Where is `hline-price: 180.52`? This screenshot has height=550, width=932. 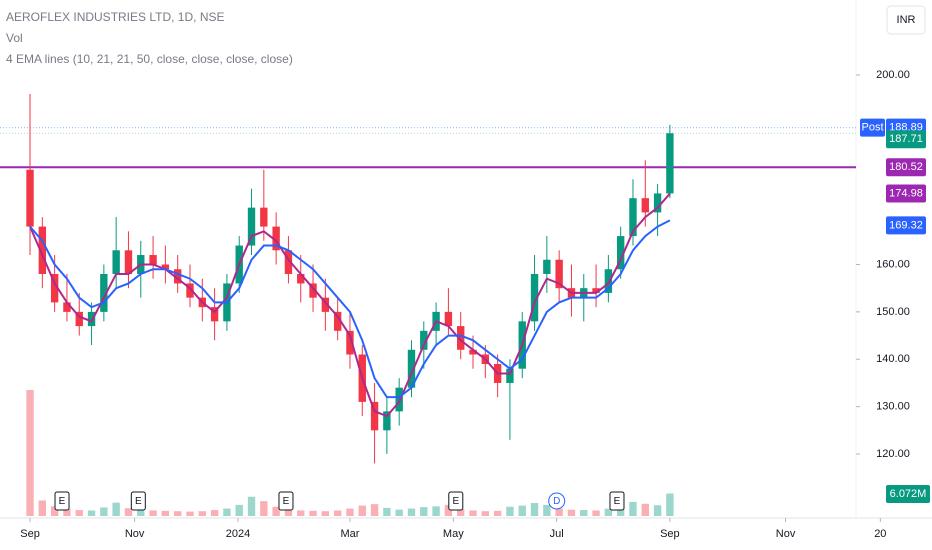
hline-price: 180.52 is located at coordinates (906, 167).